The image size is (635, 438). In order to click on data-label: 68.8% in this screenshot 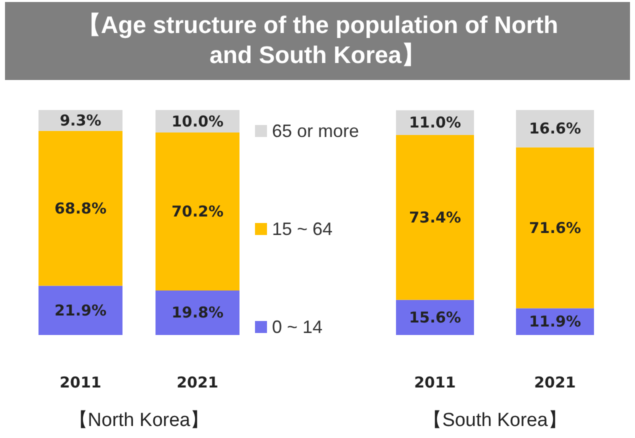, I will do `click(80, 208)`.